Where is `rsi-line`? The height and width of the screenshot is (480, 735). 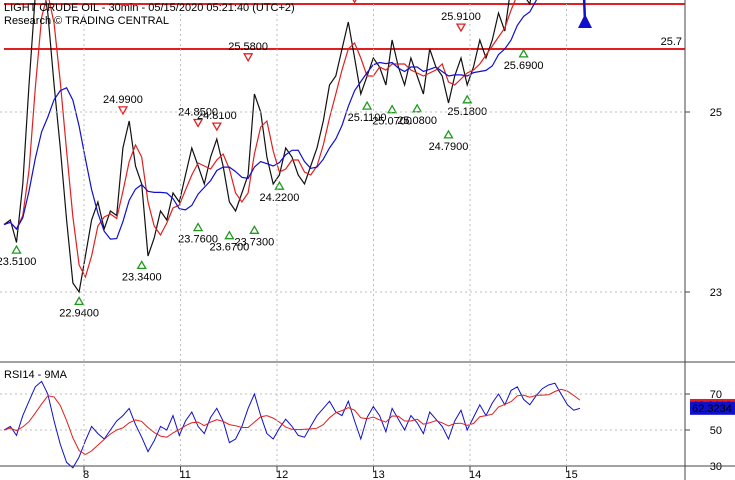
rsi-line is located at coordinates (292, 424).